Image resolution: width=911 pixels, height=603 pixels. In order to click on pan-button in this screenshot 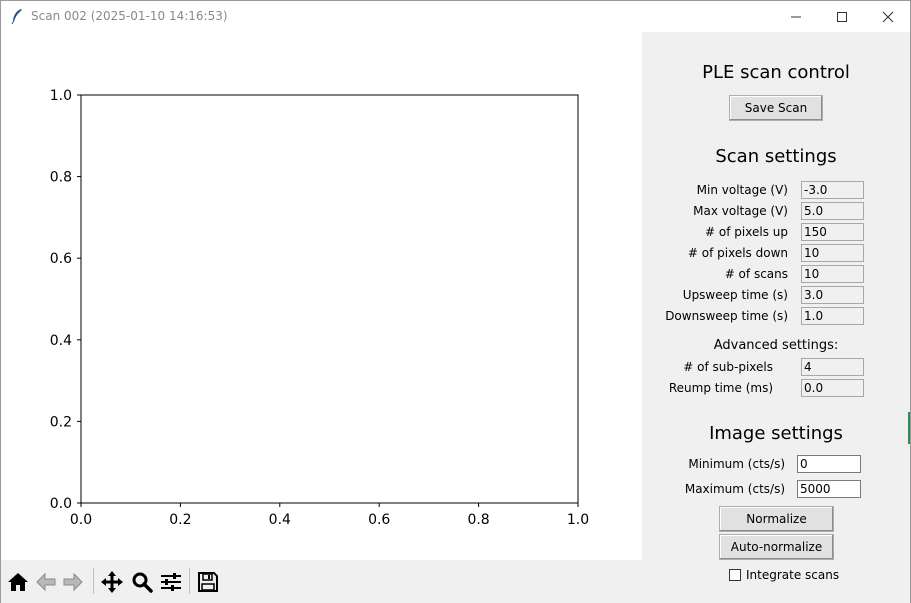, I will do `click(112, 582)`.